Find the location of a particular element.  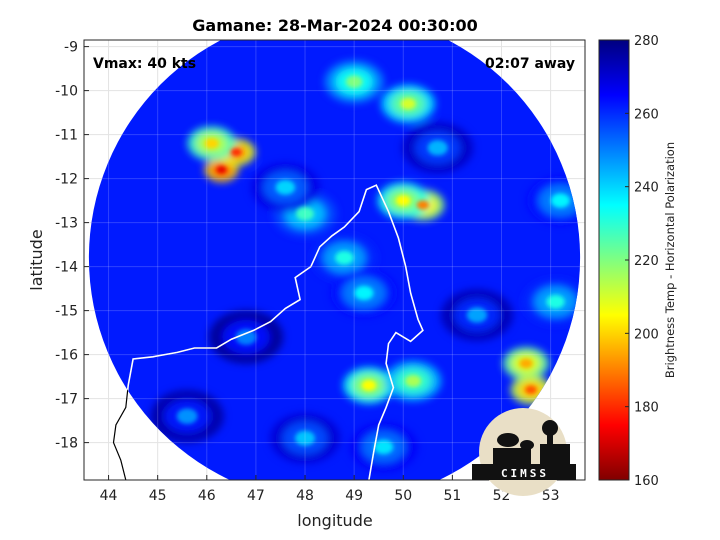

chart-title: Gamane: 28-Mar-2024 00:30:00 is located at coordinates (334, 25).